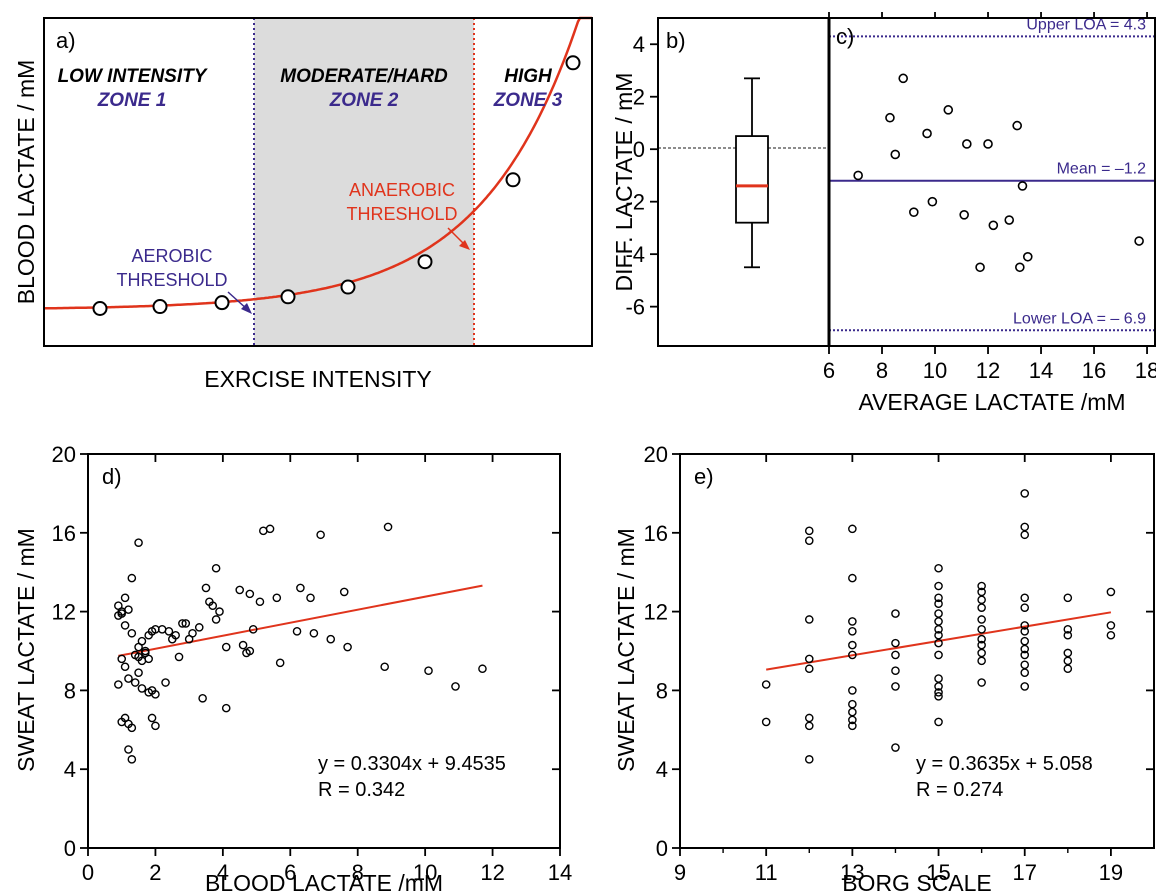 This screenshot has height=896, width=1156. I want to click on y-tick-label: 8, so click(70, 690).